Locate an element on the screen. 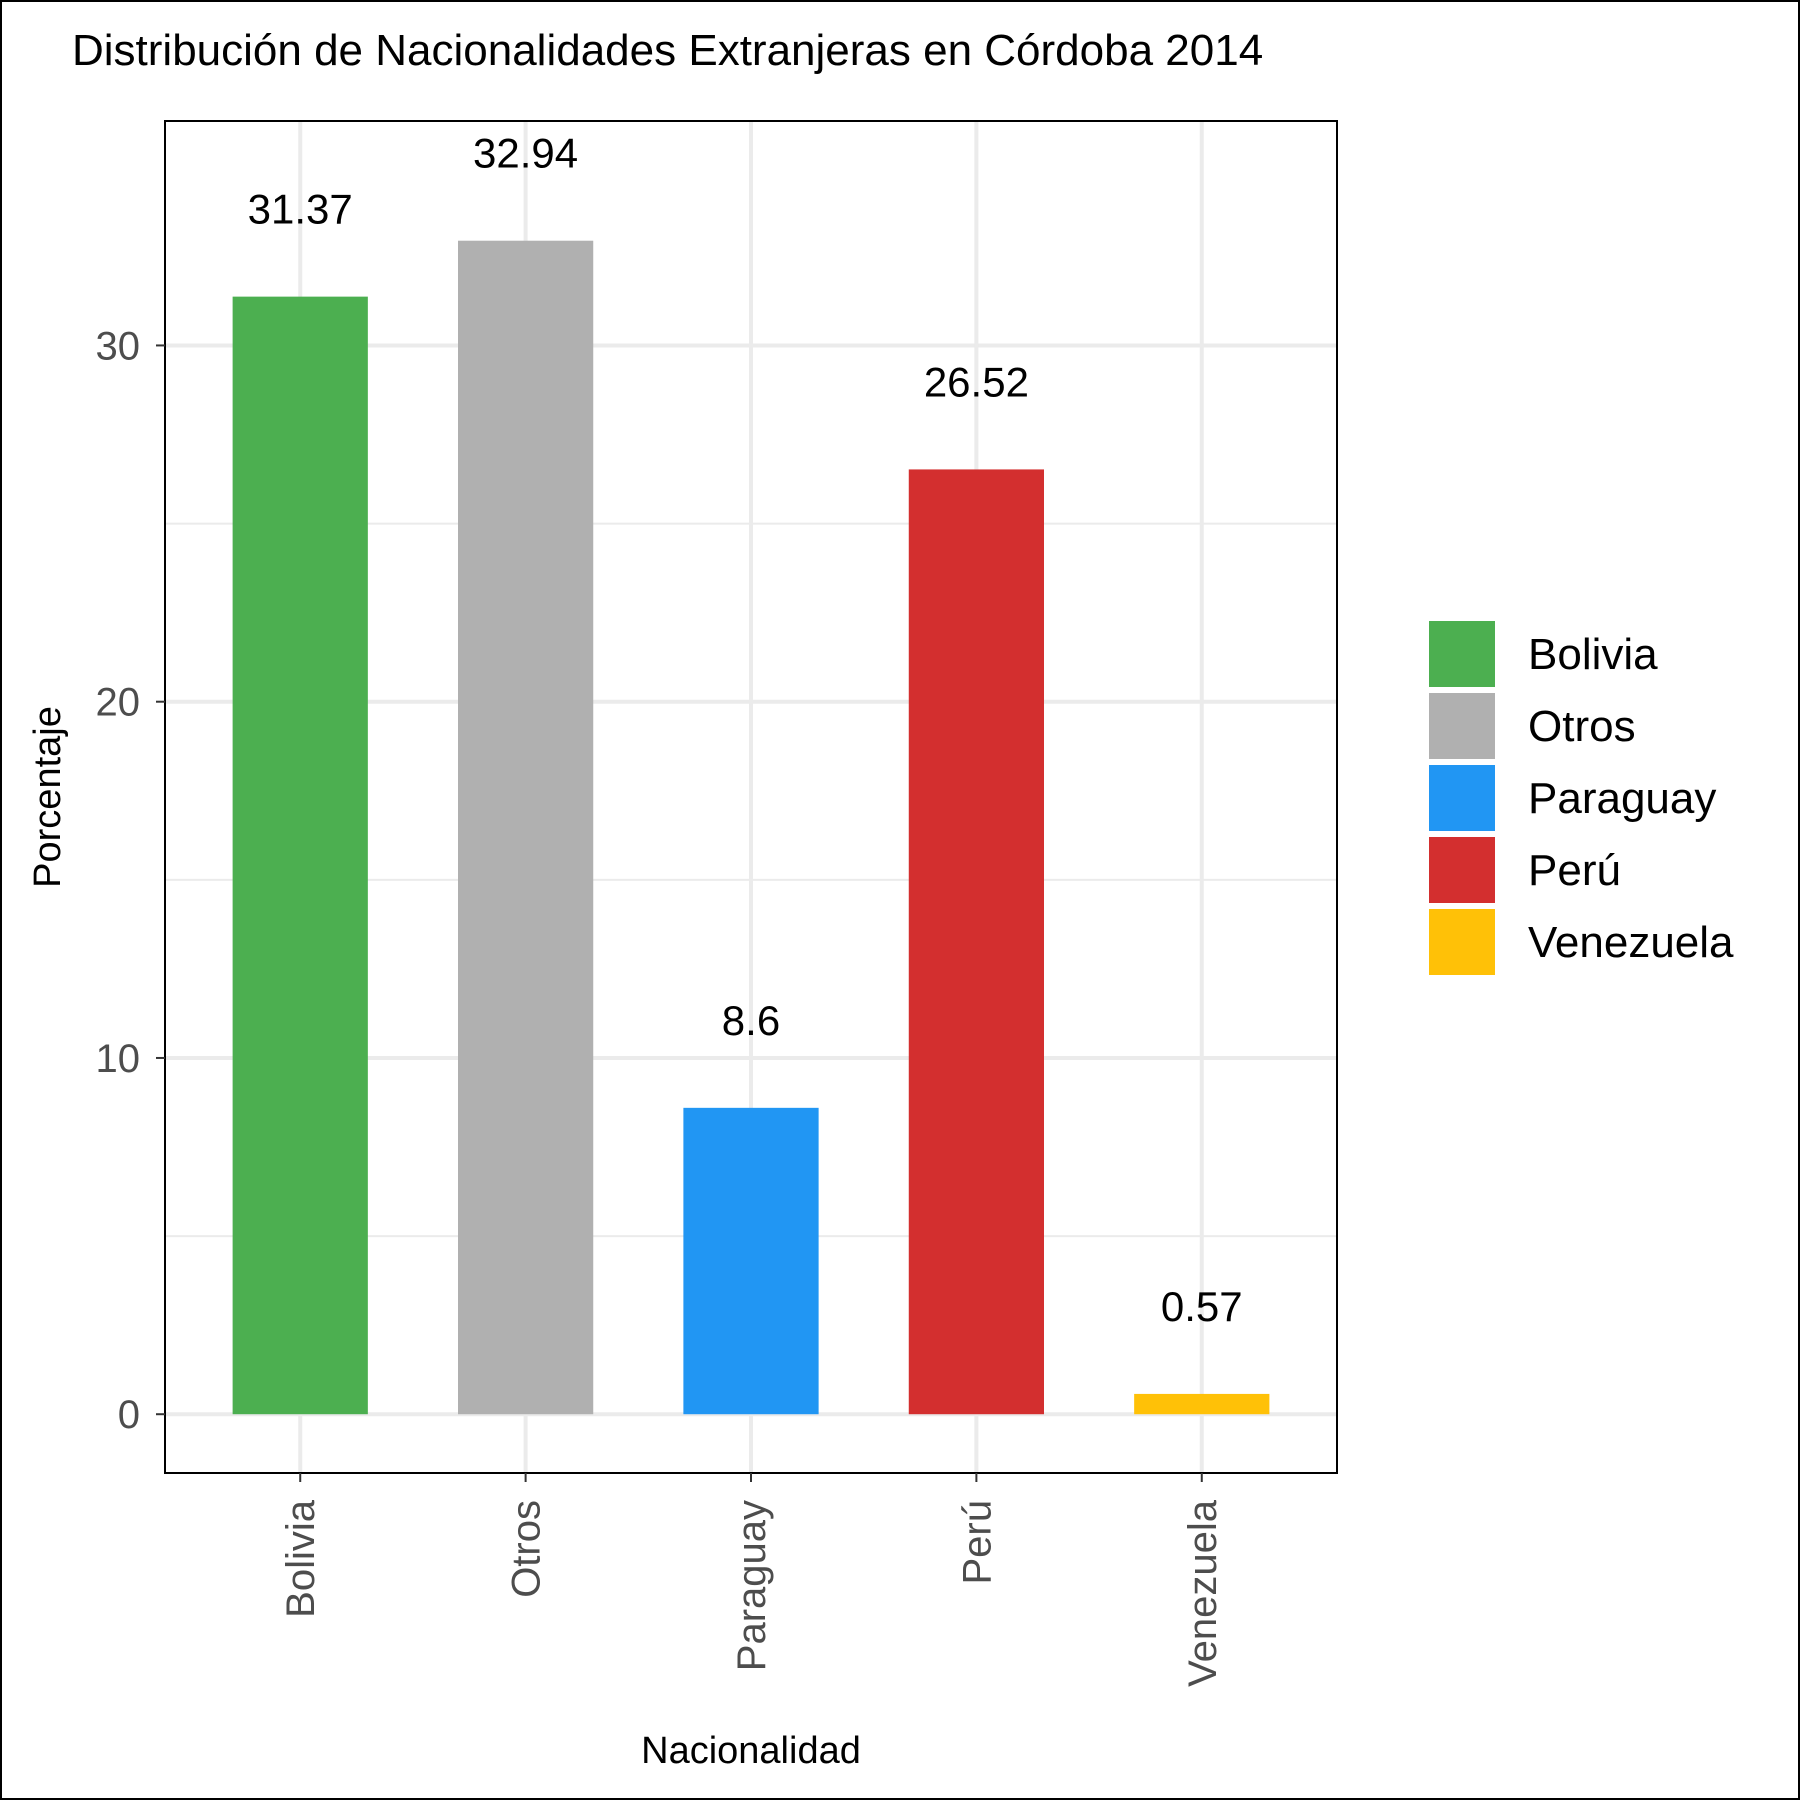  legend: Bolivia Otros Paraguay Perú Venezuela is located at coordinates (1581, 798).